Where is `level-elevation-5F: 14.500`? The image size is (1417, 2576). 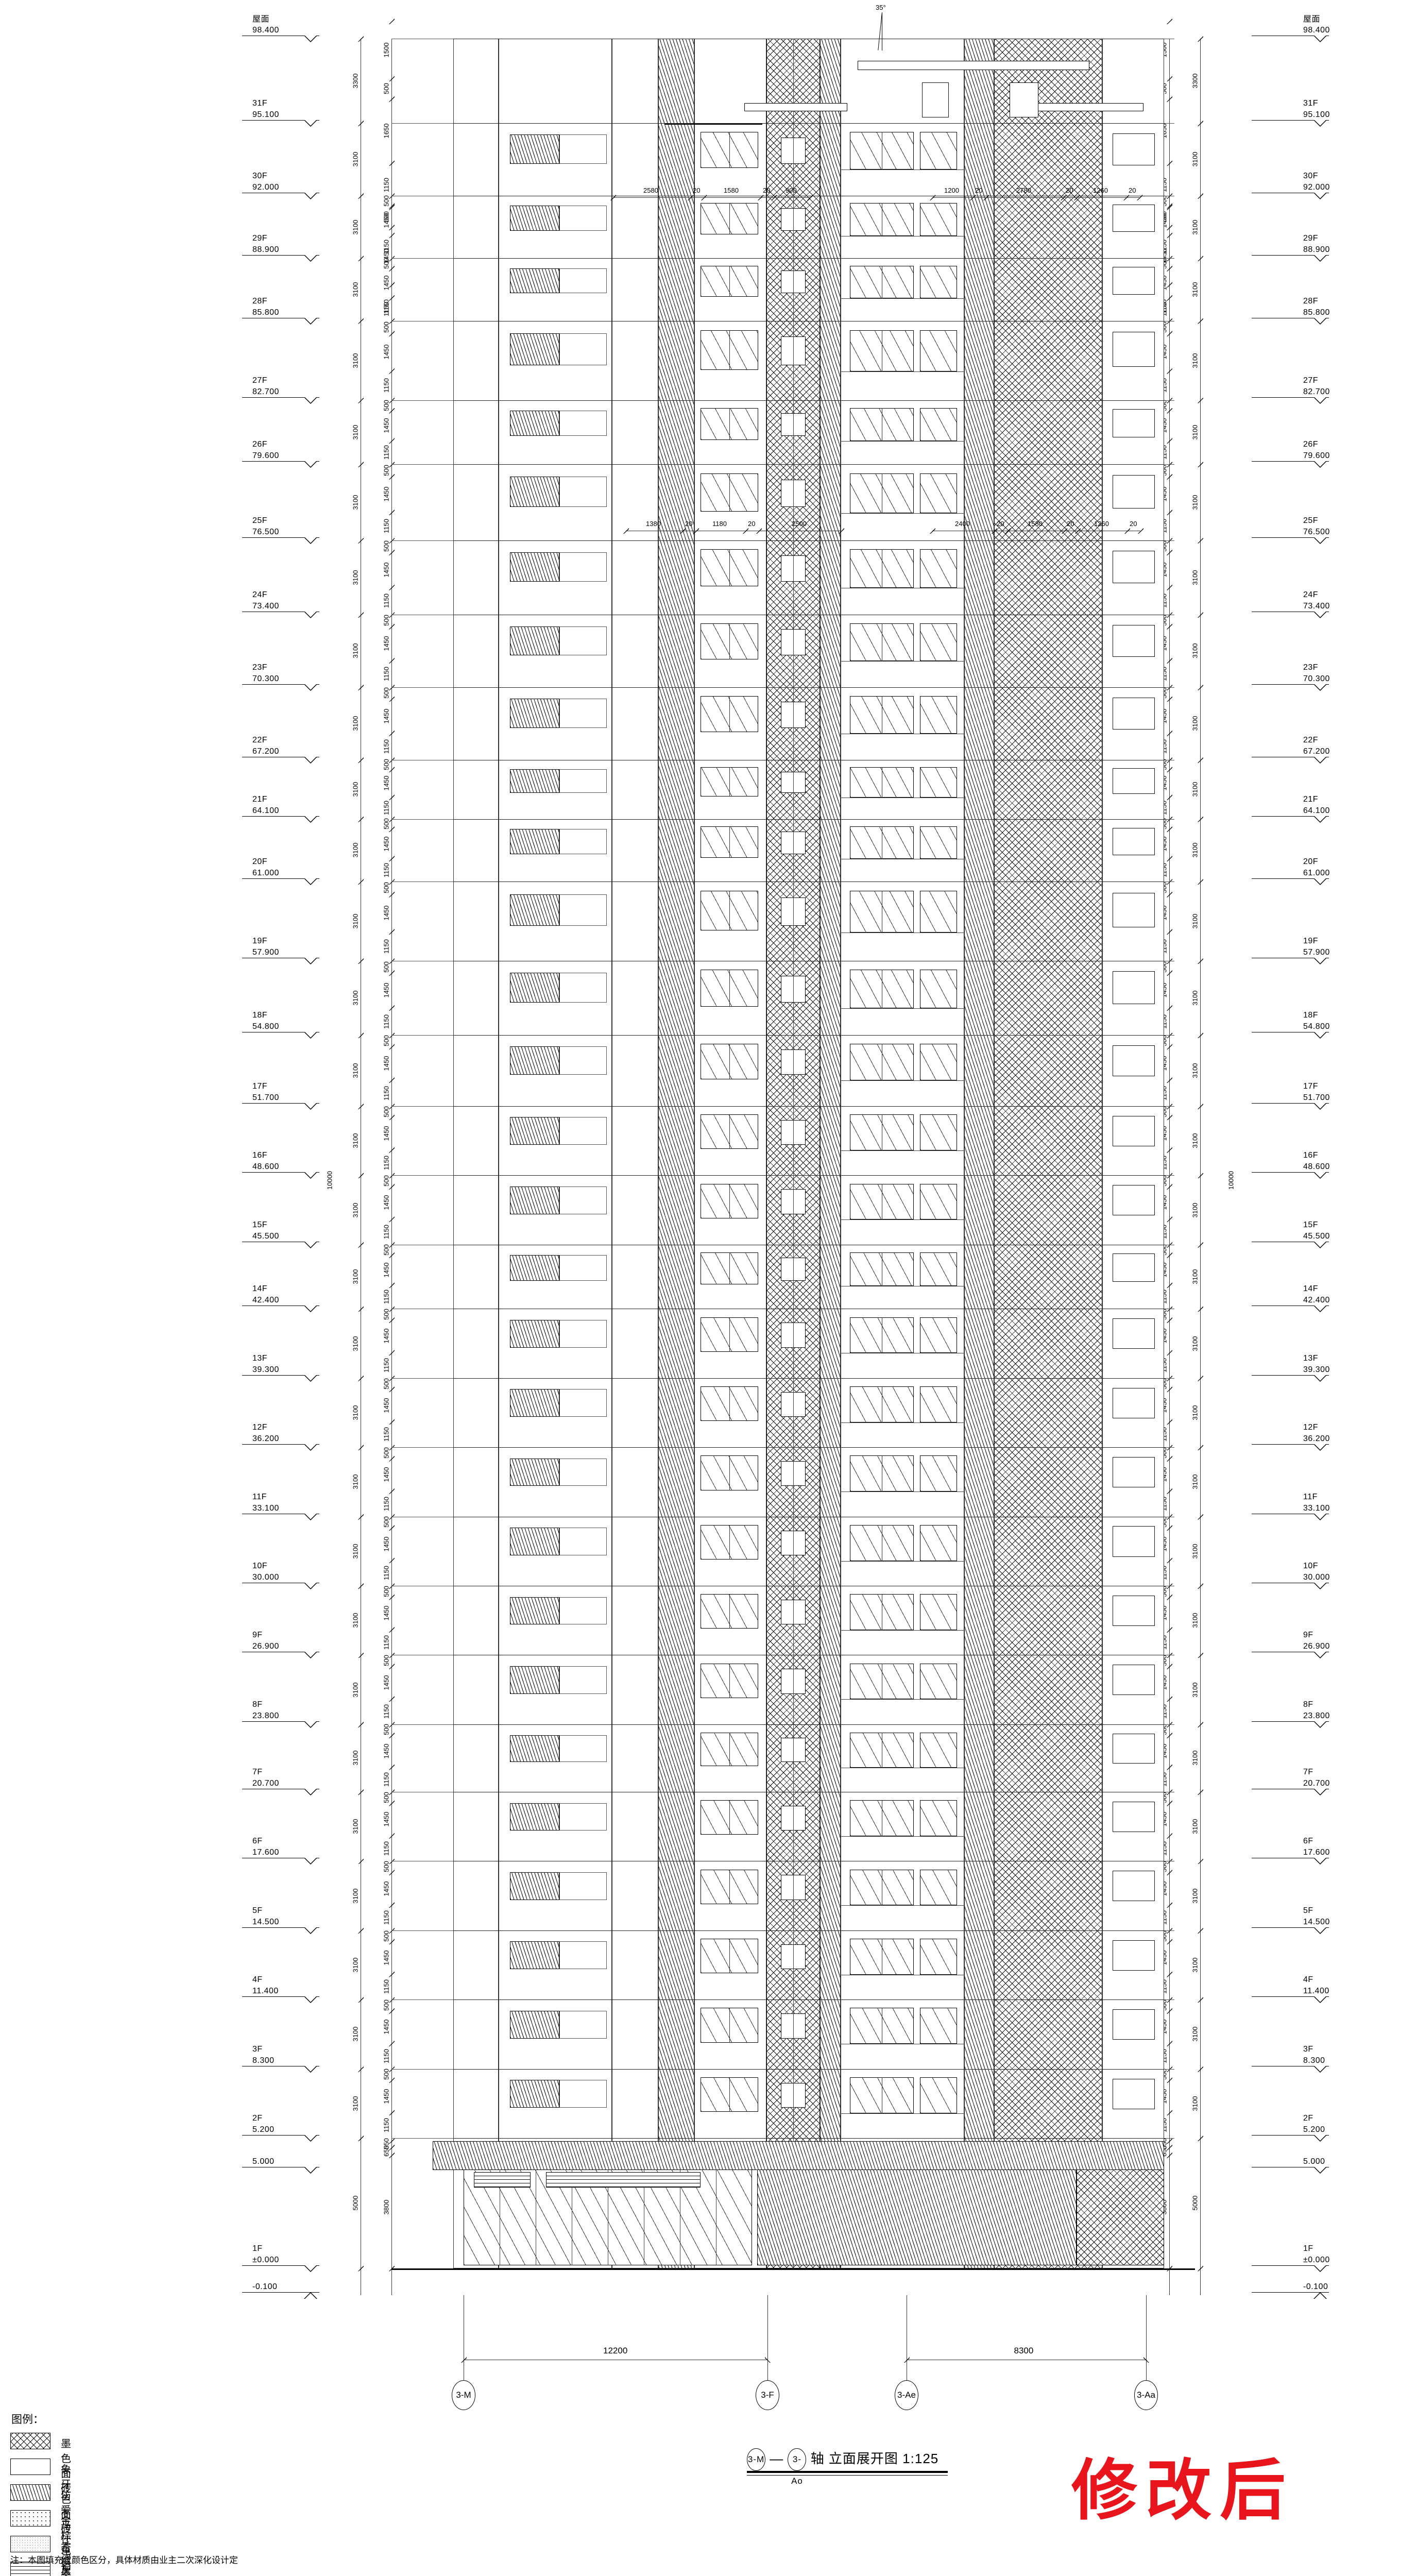
level-elevation-5F: 14.500 is located at coordinates (265, 1921).